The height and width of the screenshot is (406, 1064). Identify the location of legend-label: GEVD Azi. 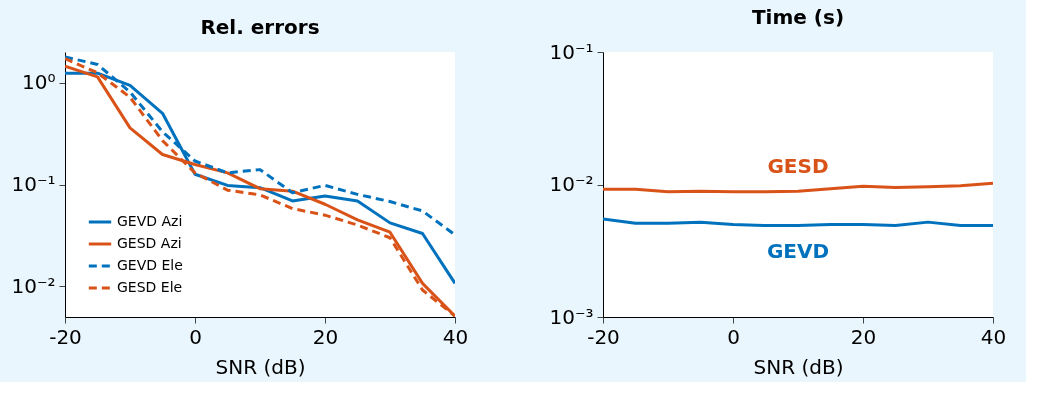
(150, 221).